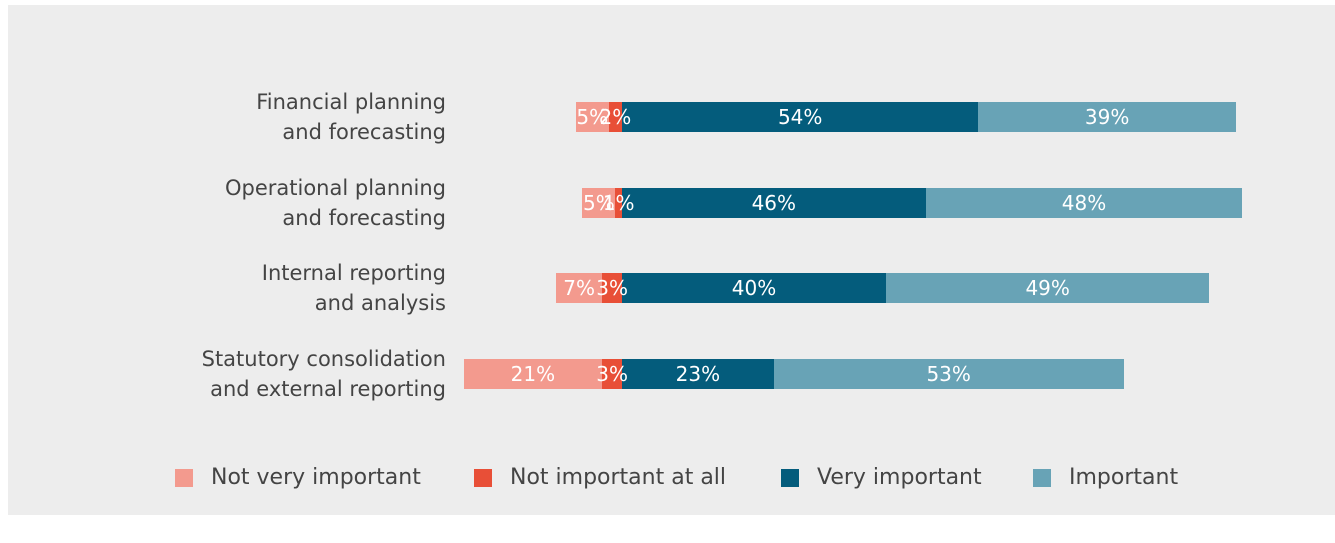 Image resolution: width=1335 pixels, height=543 pixels. I want to click on value-label: 49%, so click(1047, 288).